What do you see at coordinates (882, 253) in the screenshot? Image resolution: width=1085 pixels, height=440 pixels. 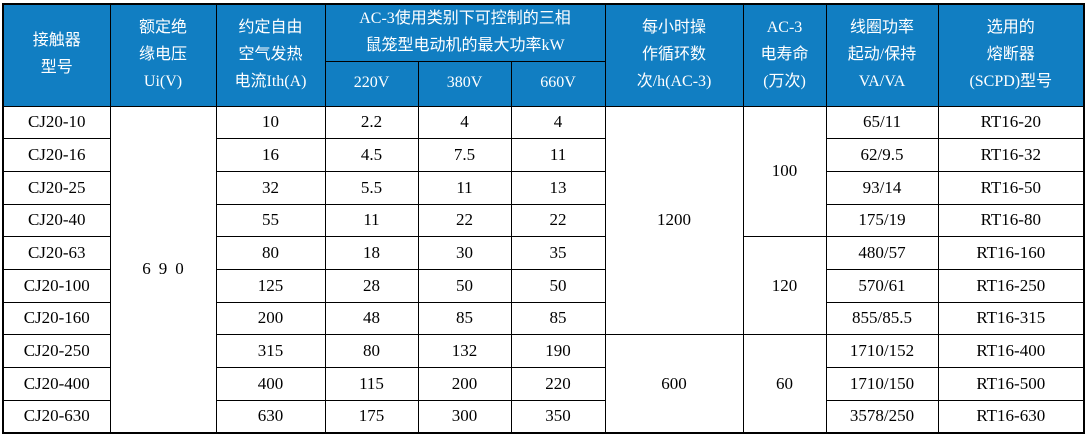 I see `cell-coil: 480/57` at bounding box center [882, 253].